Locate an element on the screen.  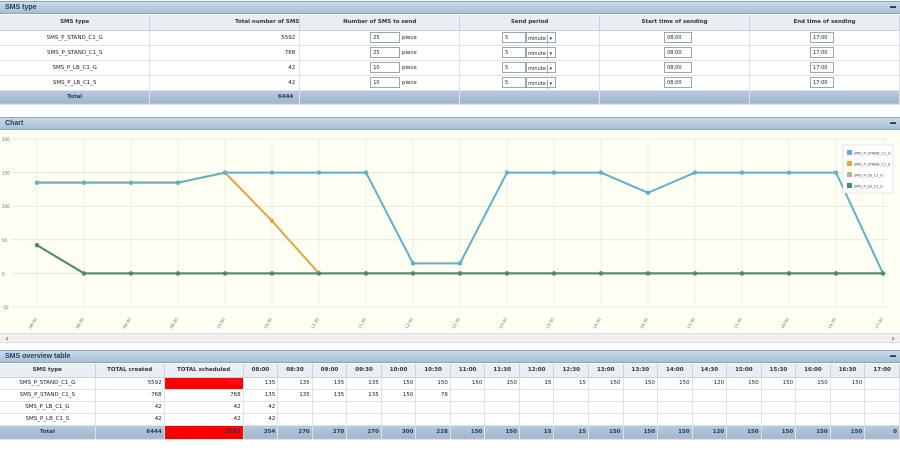
x-tick-label: 08:00 is located at coordinates (33, 323).